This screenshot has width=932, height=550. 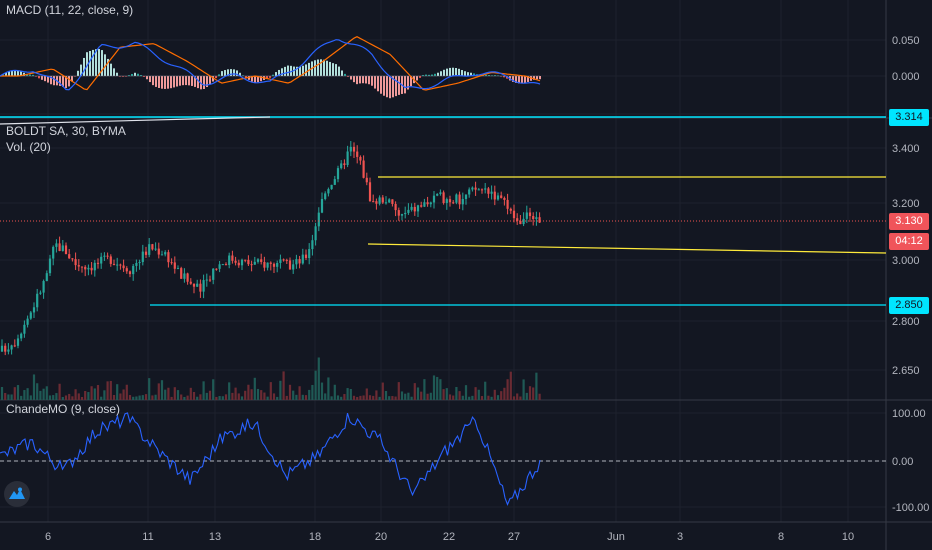 I want to click on volume-bars, so click(x=270, y=378).